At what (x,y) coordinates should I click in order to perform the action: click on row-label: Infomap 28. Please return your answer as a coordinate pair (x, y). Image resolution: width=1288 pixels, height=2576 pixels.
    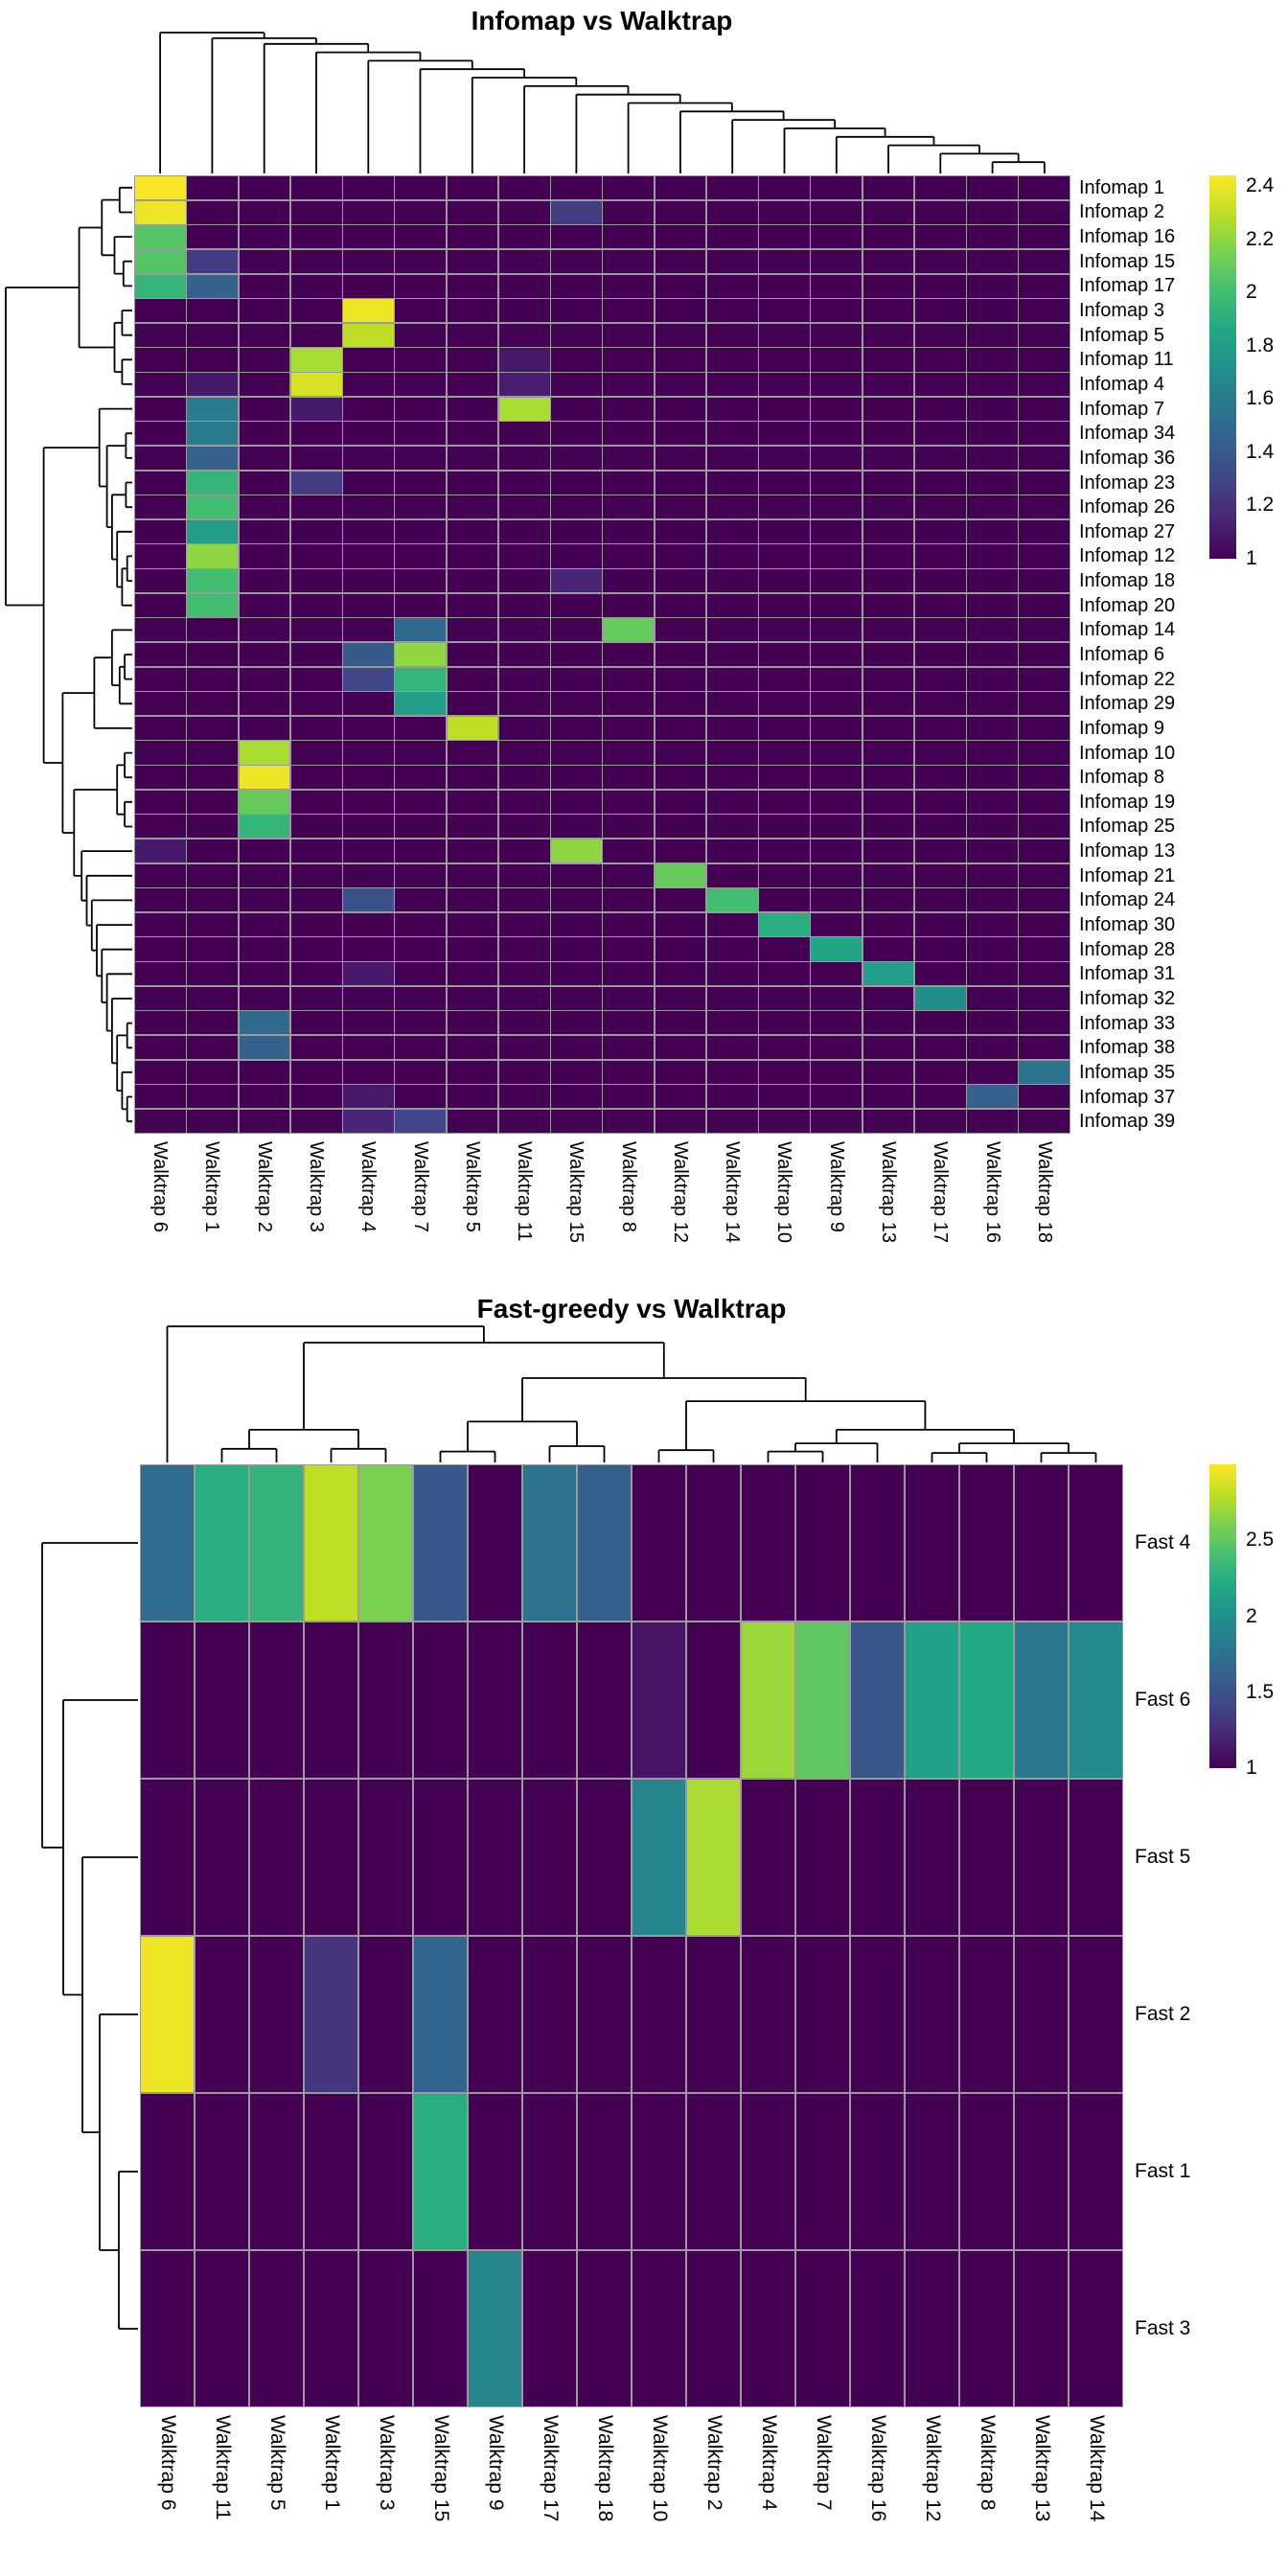
    Looking at the image, I should click on (1127, 949).